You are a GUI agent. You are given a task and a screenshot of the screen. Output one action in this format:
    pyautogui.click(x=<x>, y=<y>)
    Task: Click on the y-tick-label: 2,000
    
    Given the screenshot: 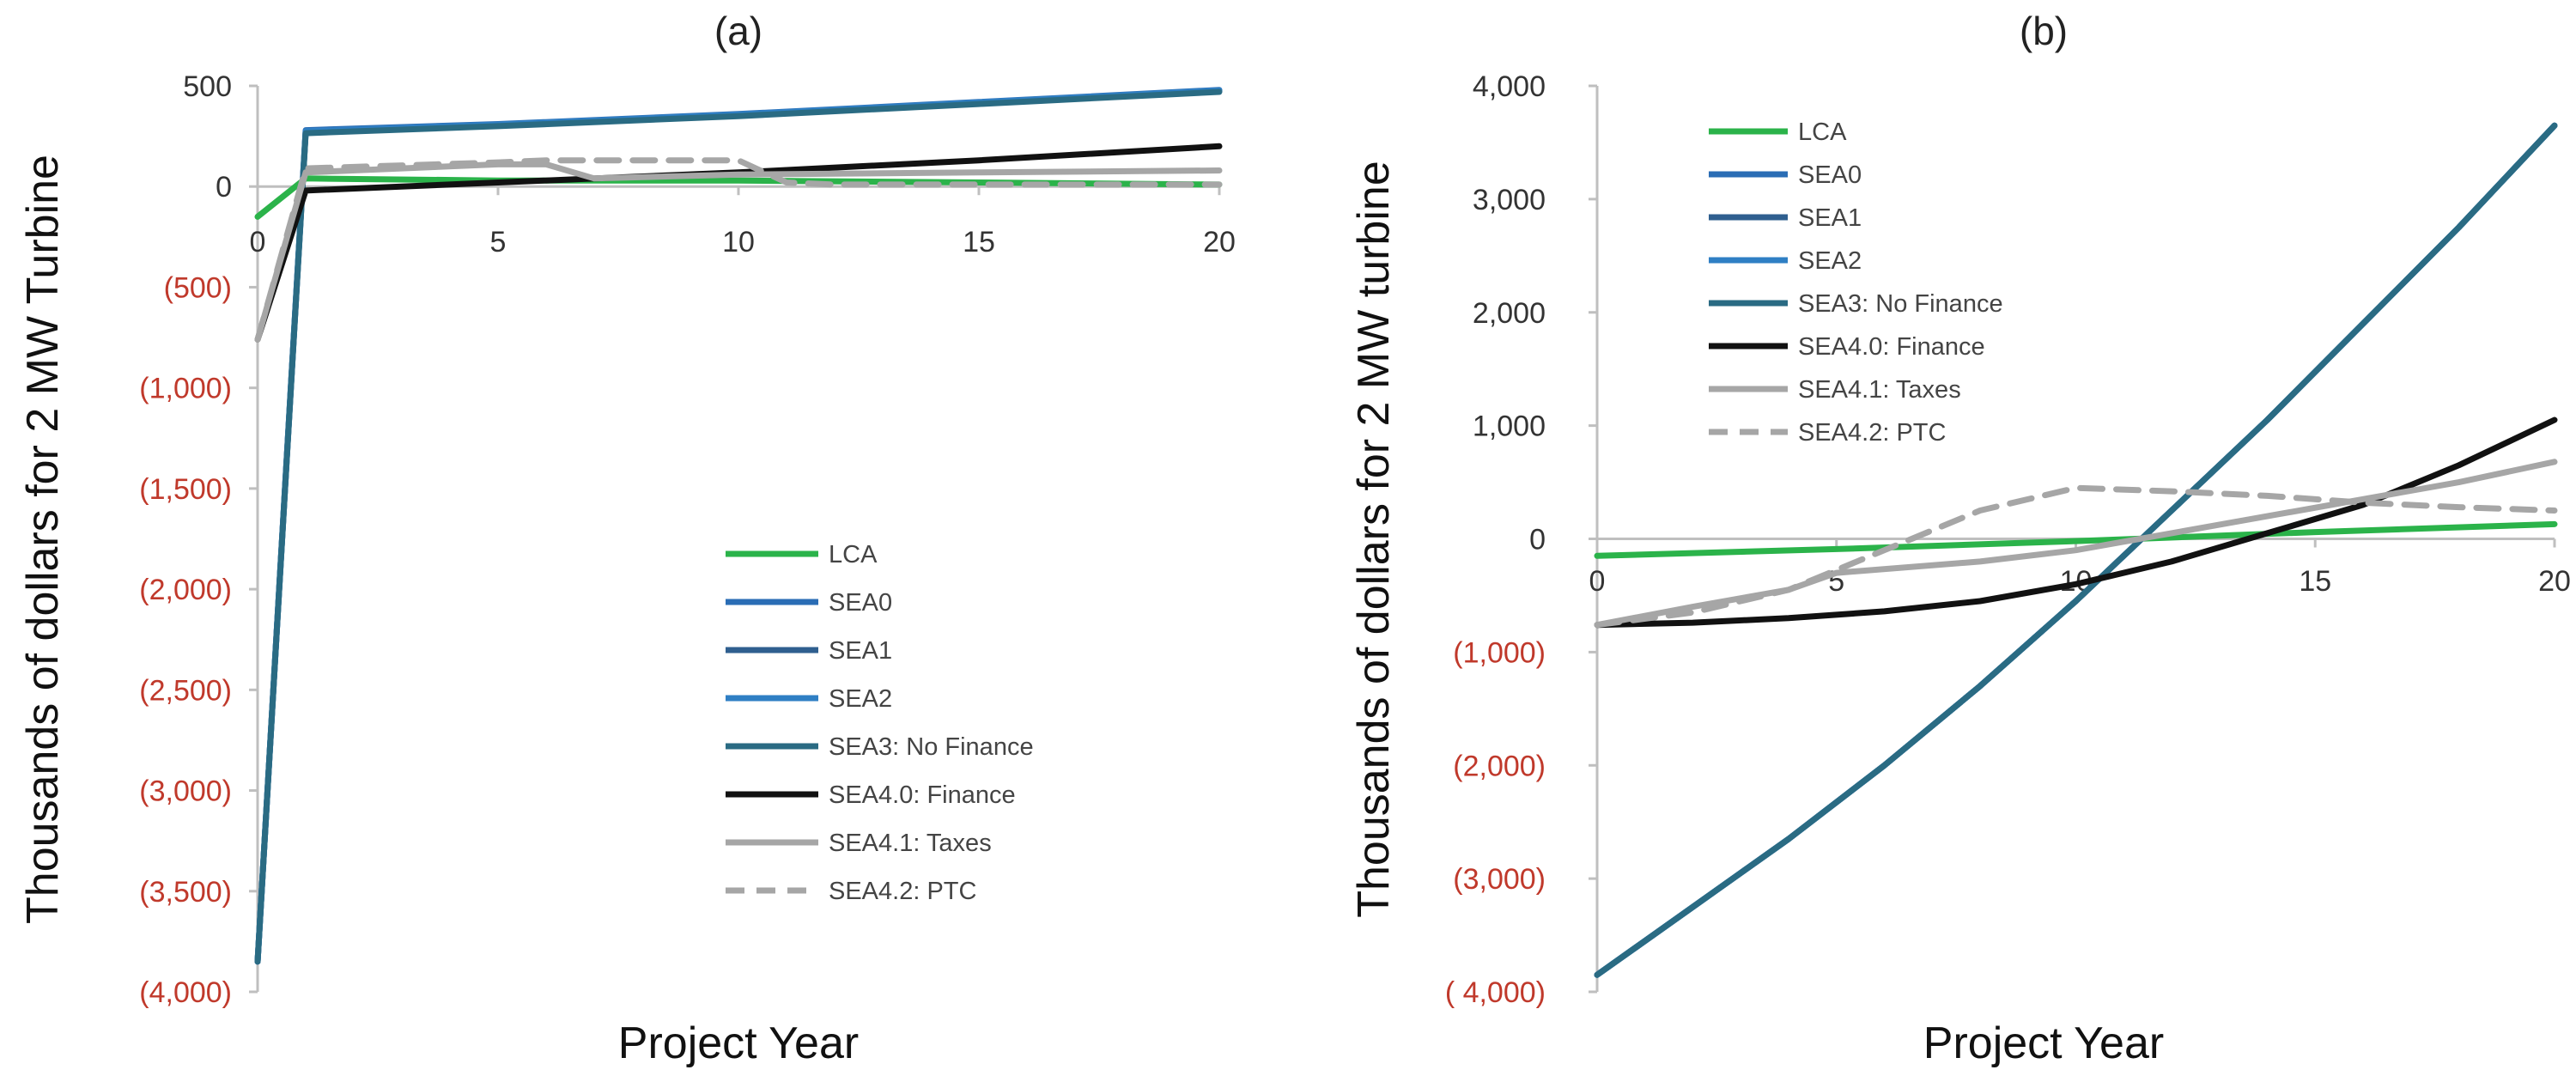 What is the action you would take?
    pyautogui.click(x=1510, y=313)
    